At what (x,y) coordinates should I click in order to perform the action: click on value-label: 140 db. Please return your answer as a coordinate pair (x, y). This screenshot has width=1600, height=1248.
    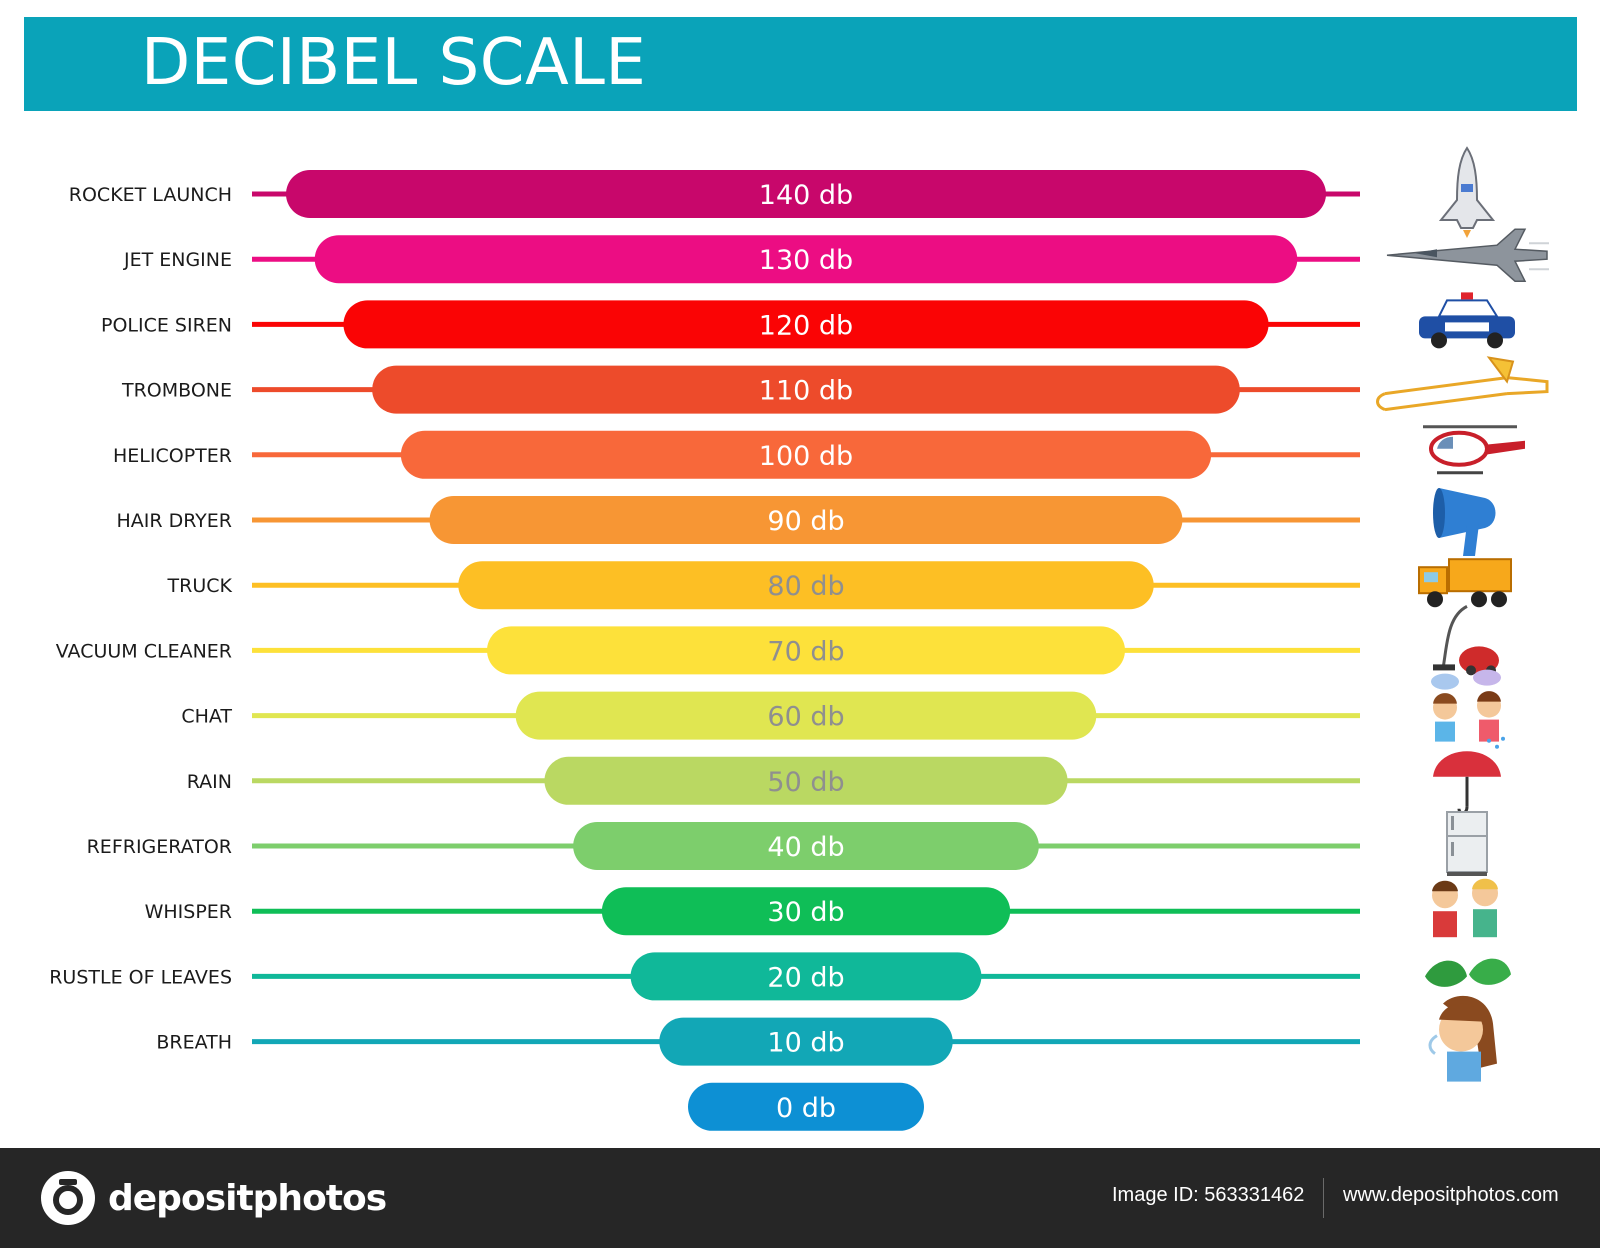
    Looking at the image, I should click on (806, 195).